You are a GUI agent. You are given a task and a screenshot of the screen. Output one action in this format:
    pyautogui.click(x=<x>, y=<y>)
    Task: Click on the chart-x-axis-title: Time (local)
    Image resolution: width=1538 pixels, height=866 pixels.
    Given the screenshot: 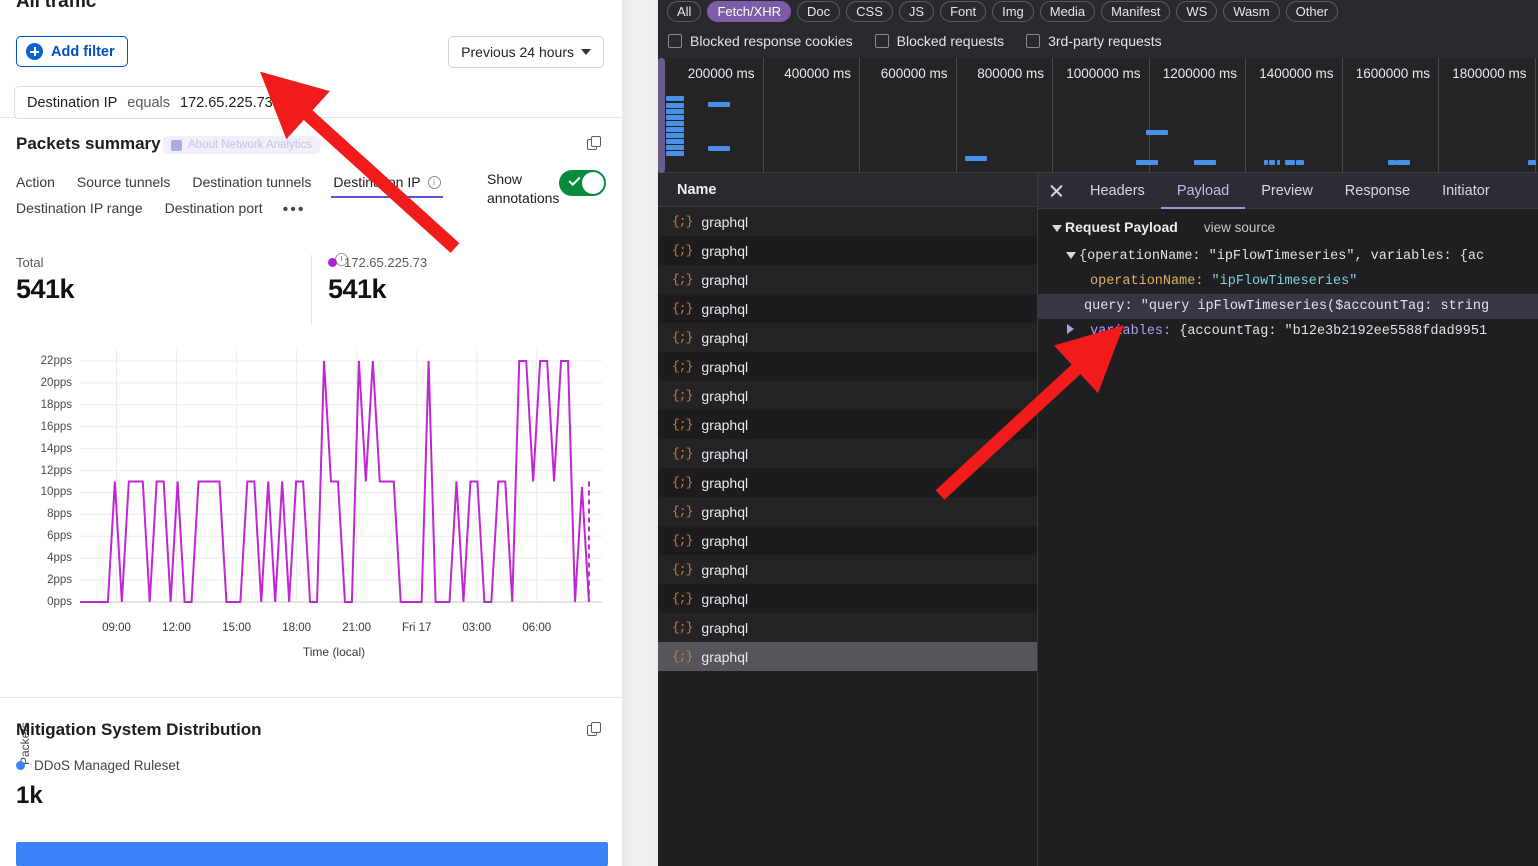 What is the action you would take?
    pyautogui.click(x=334, y=652)
    